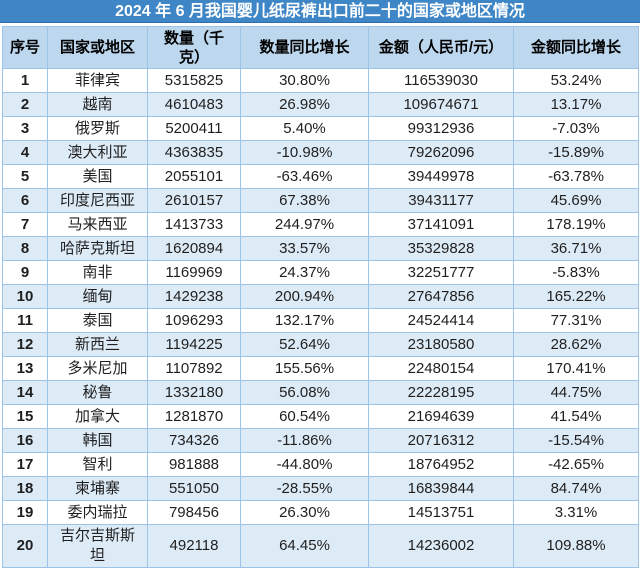 The image size is (640, 581). Describe the element at coordinates (97, 224) in the screenshot. I see `cell-country: 马来西亚` at that location.